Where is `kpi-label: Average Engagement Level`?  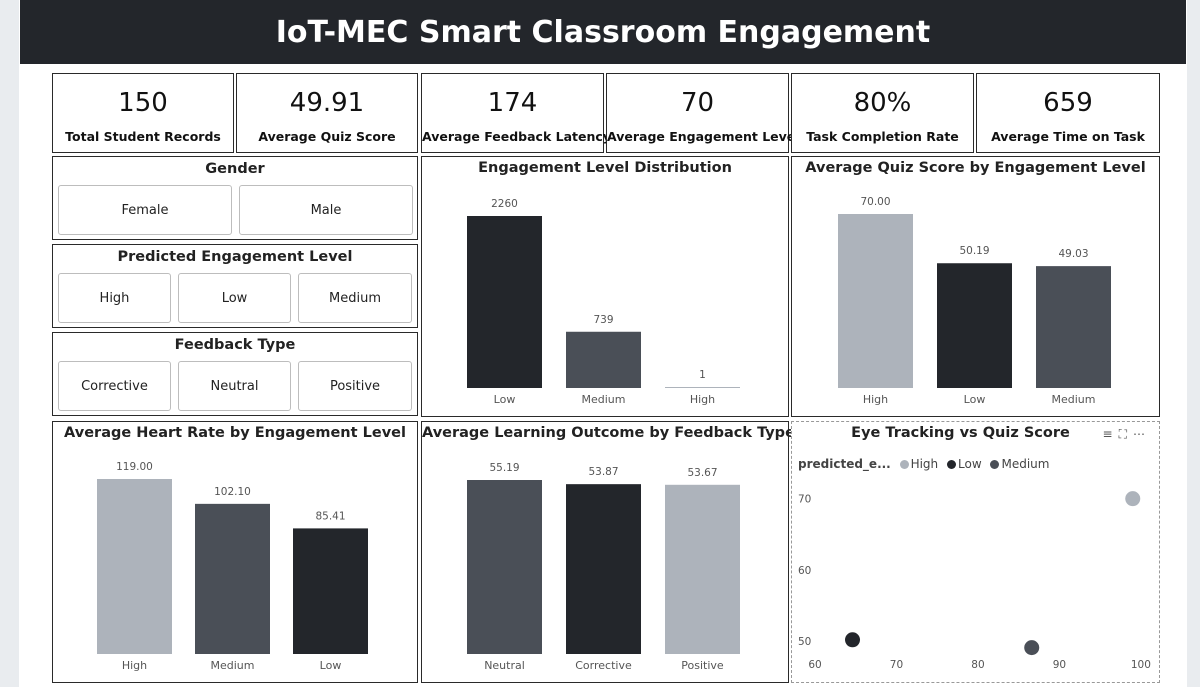
kpi-label: Average Engagement Level is located at coordinates (703, 136).